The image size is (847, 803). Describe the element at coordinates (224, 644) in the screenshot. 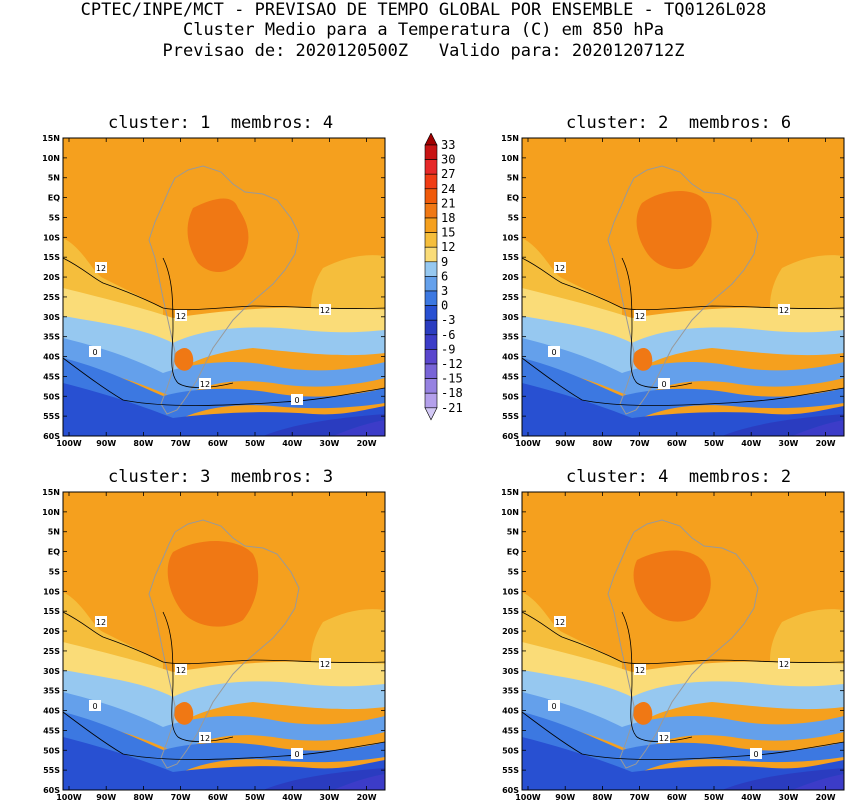

I see `coastline` at that location.